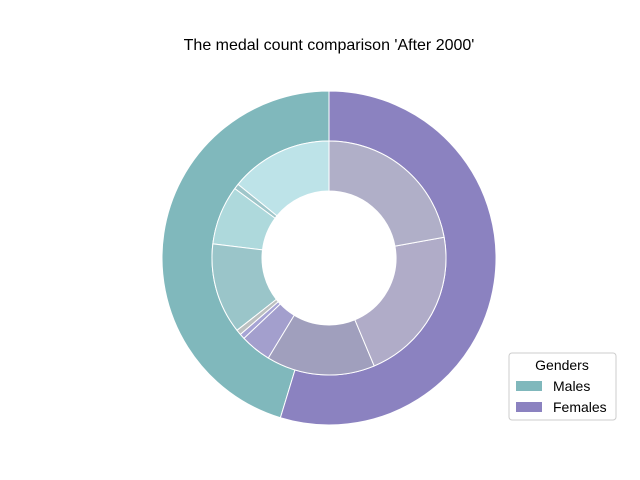 The image size is (640, 480). What do you see at coordinates (580, 407) in the screenshot?
I see `legend-label-females: Females` at bounding box center [580, 407].